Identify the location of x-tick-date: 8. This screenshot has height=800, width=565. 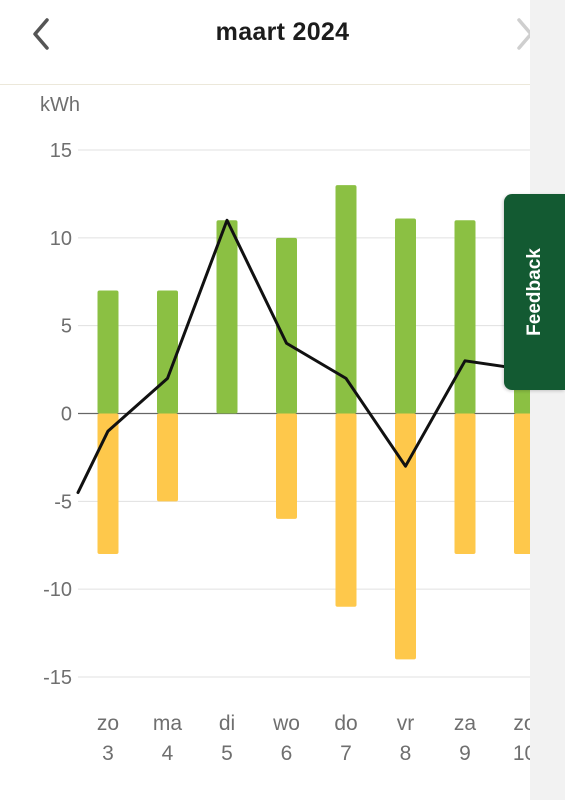
(406, 753).